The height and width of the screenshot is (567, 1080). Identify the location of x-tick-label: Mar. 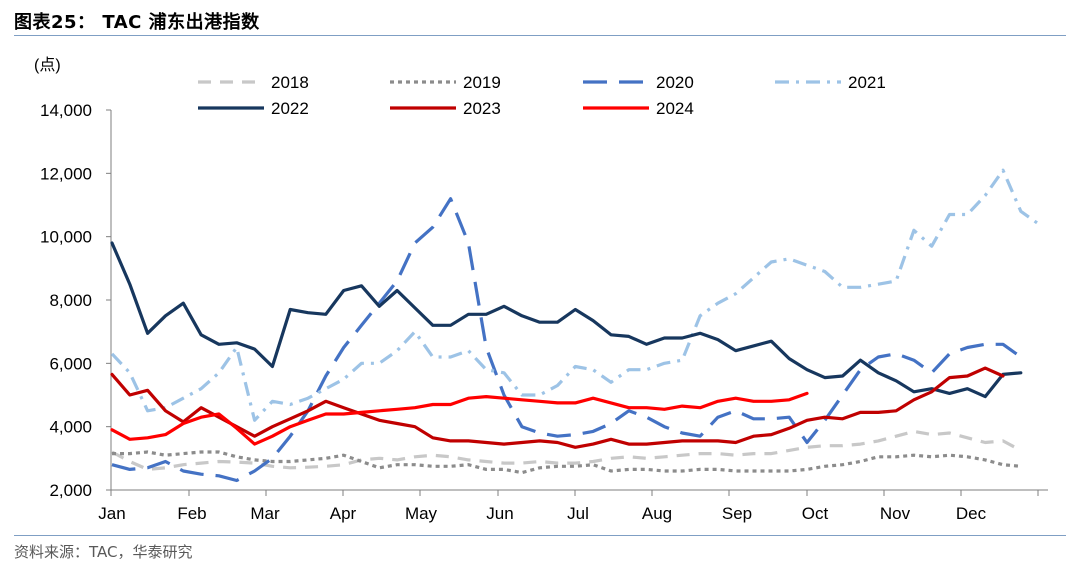
(265, 513).